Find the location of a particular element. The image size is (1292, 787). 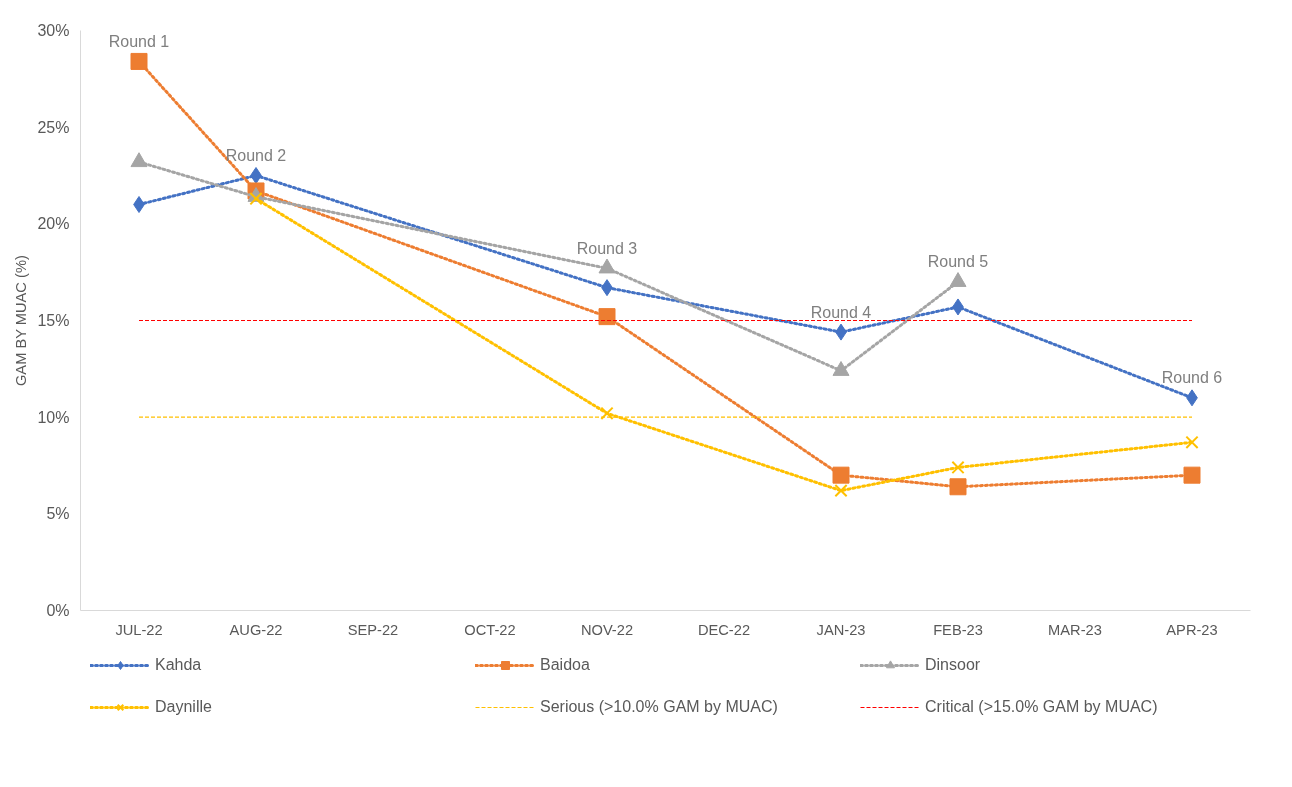

legend-label: Dinsoor is located at coordinates (953, 665).